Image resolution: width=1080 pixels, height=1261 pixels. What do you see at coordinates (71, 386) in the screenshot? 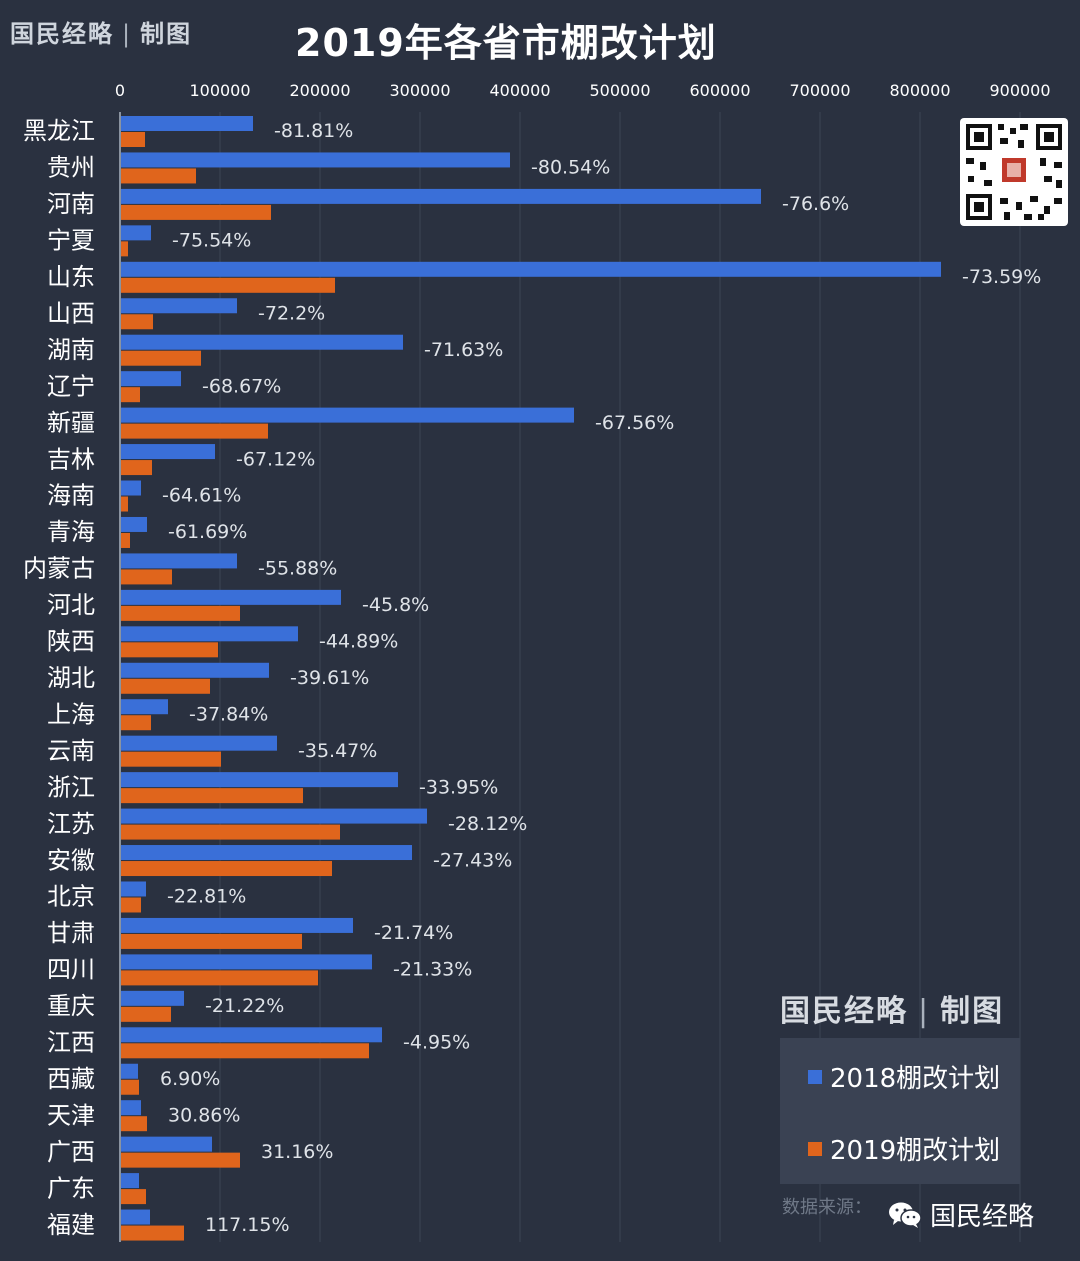
I see `category-label: 辽宁` at bounding box center [71, 386].